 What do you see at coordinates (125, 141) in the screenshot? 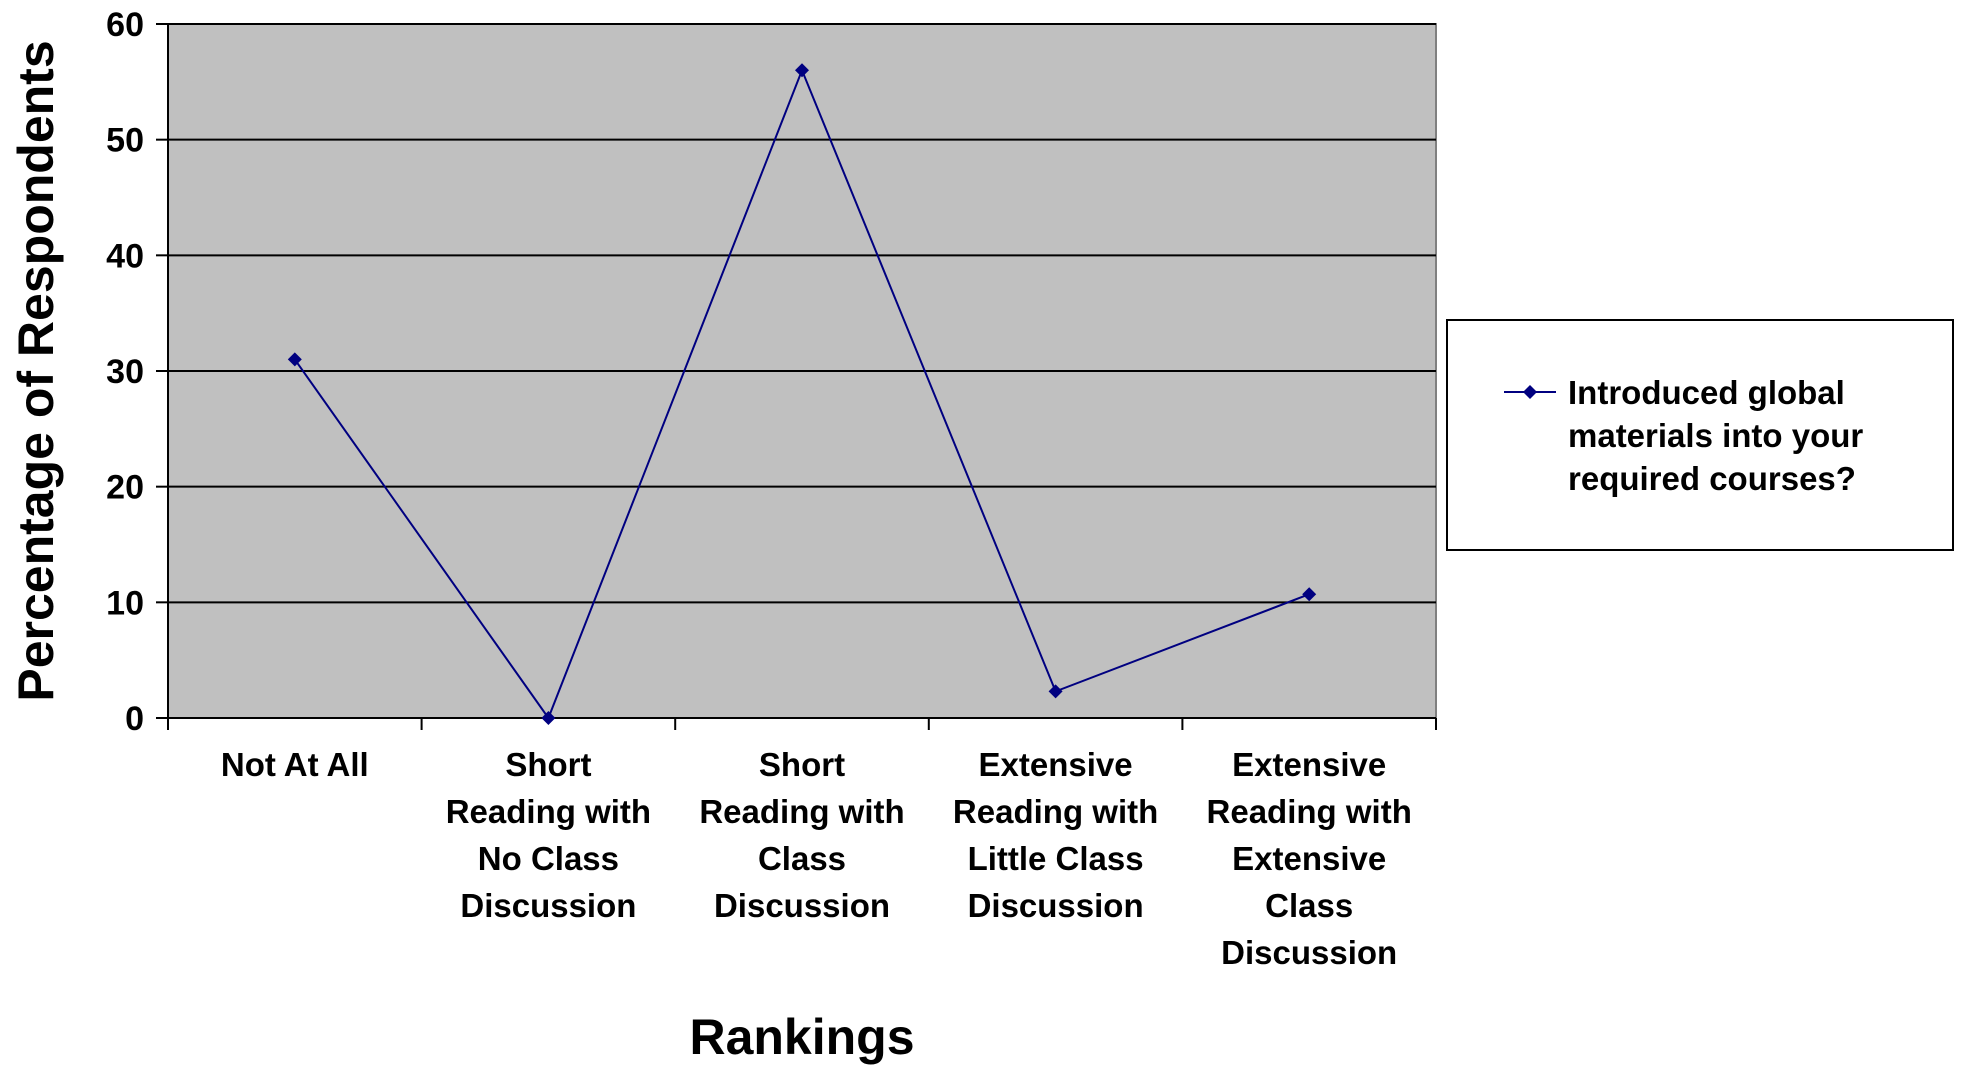
I see `y-tick-label: 50` at bounding box center [125, 141].